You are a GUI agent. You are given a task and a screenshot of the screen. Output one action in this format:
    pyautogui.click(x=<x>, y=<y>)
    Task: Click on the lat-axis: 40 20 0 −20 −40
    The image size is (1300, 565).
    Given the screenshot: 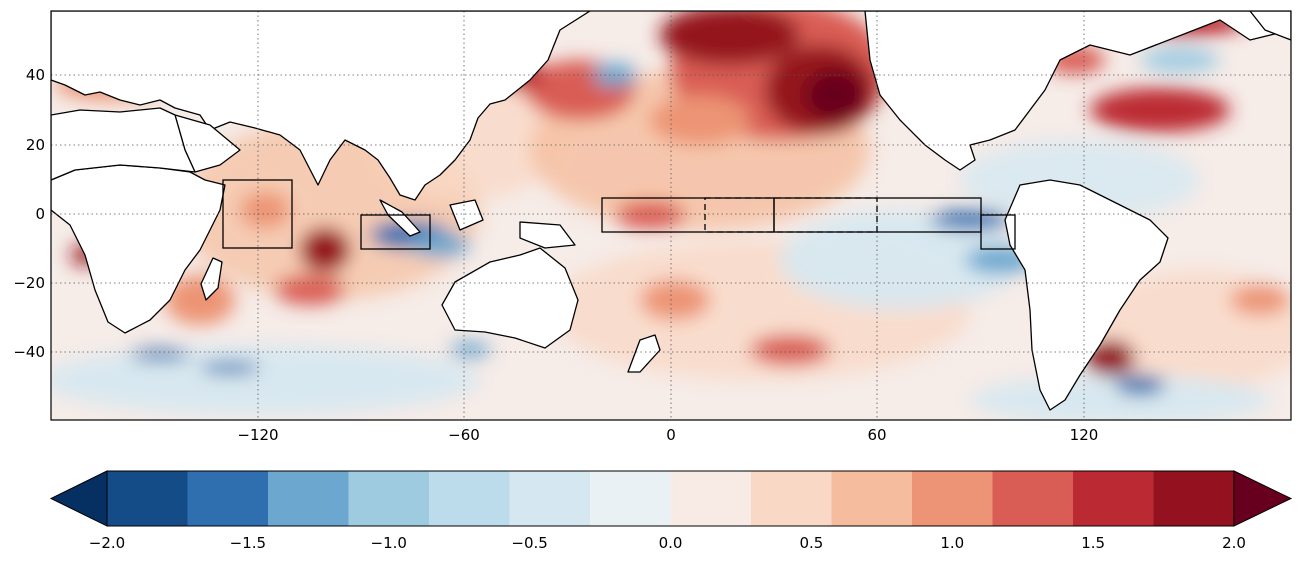 What is the action you would take?
    pyautogui.click(x=29, y=213)
    